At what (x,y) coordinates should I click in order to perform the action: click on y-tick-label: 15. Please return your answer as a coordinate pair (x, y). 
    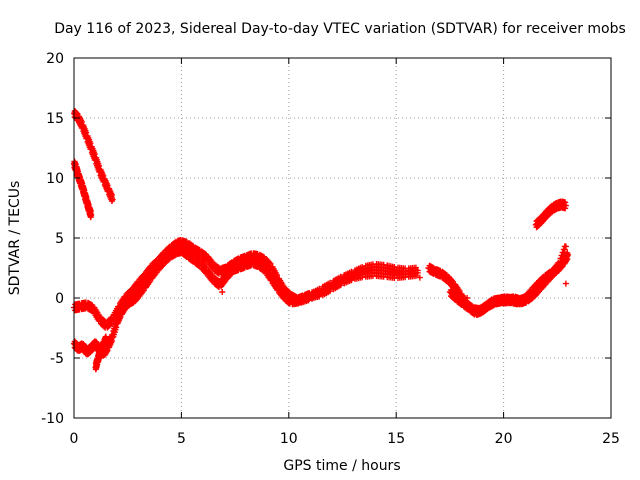
    Looking at the image, I should click on (55, 119).